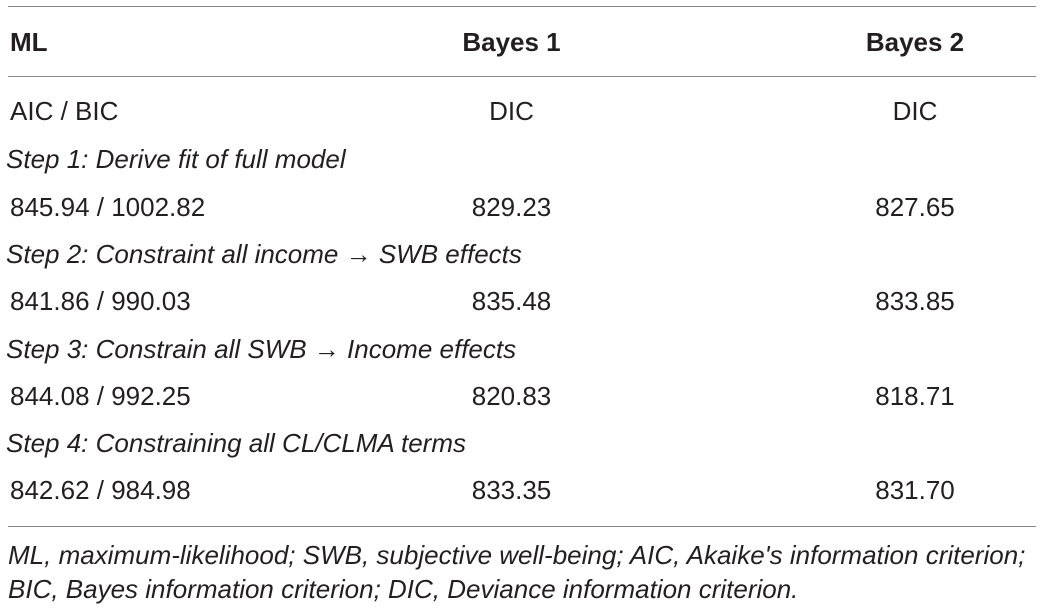 Image resolution: width=1043 pixels, height=612 pixels. Describe the element at coordinates (511, 490) in the screenshot. I see `bayes-1-value: 833.35` at that location.